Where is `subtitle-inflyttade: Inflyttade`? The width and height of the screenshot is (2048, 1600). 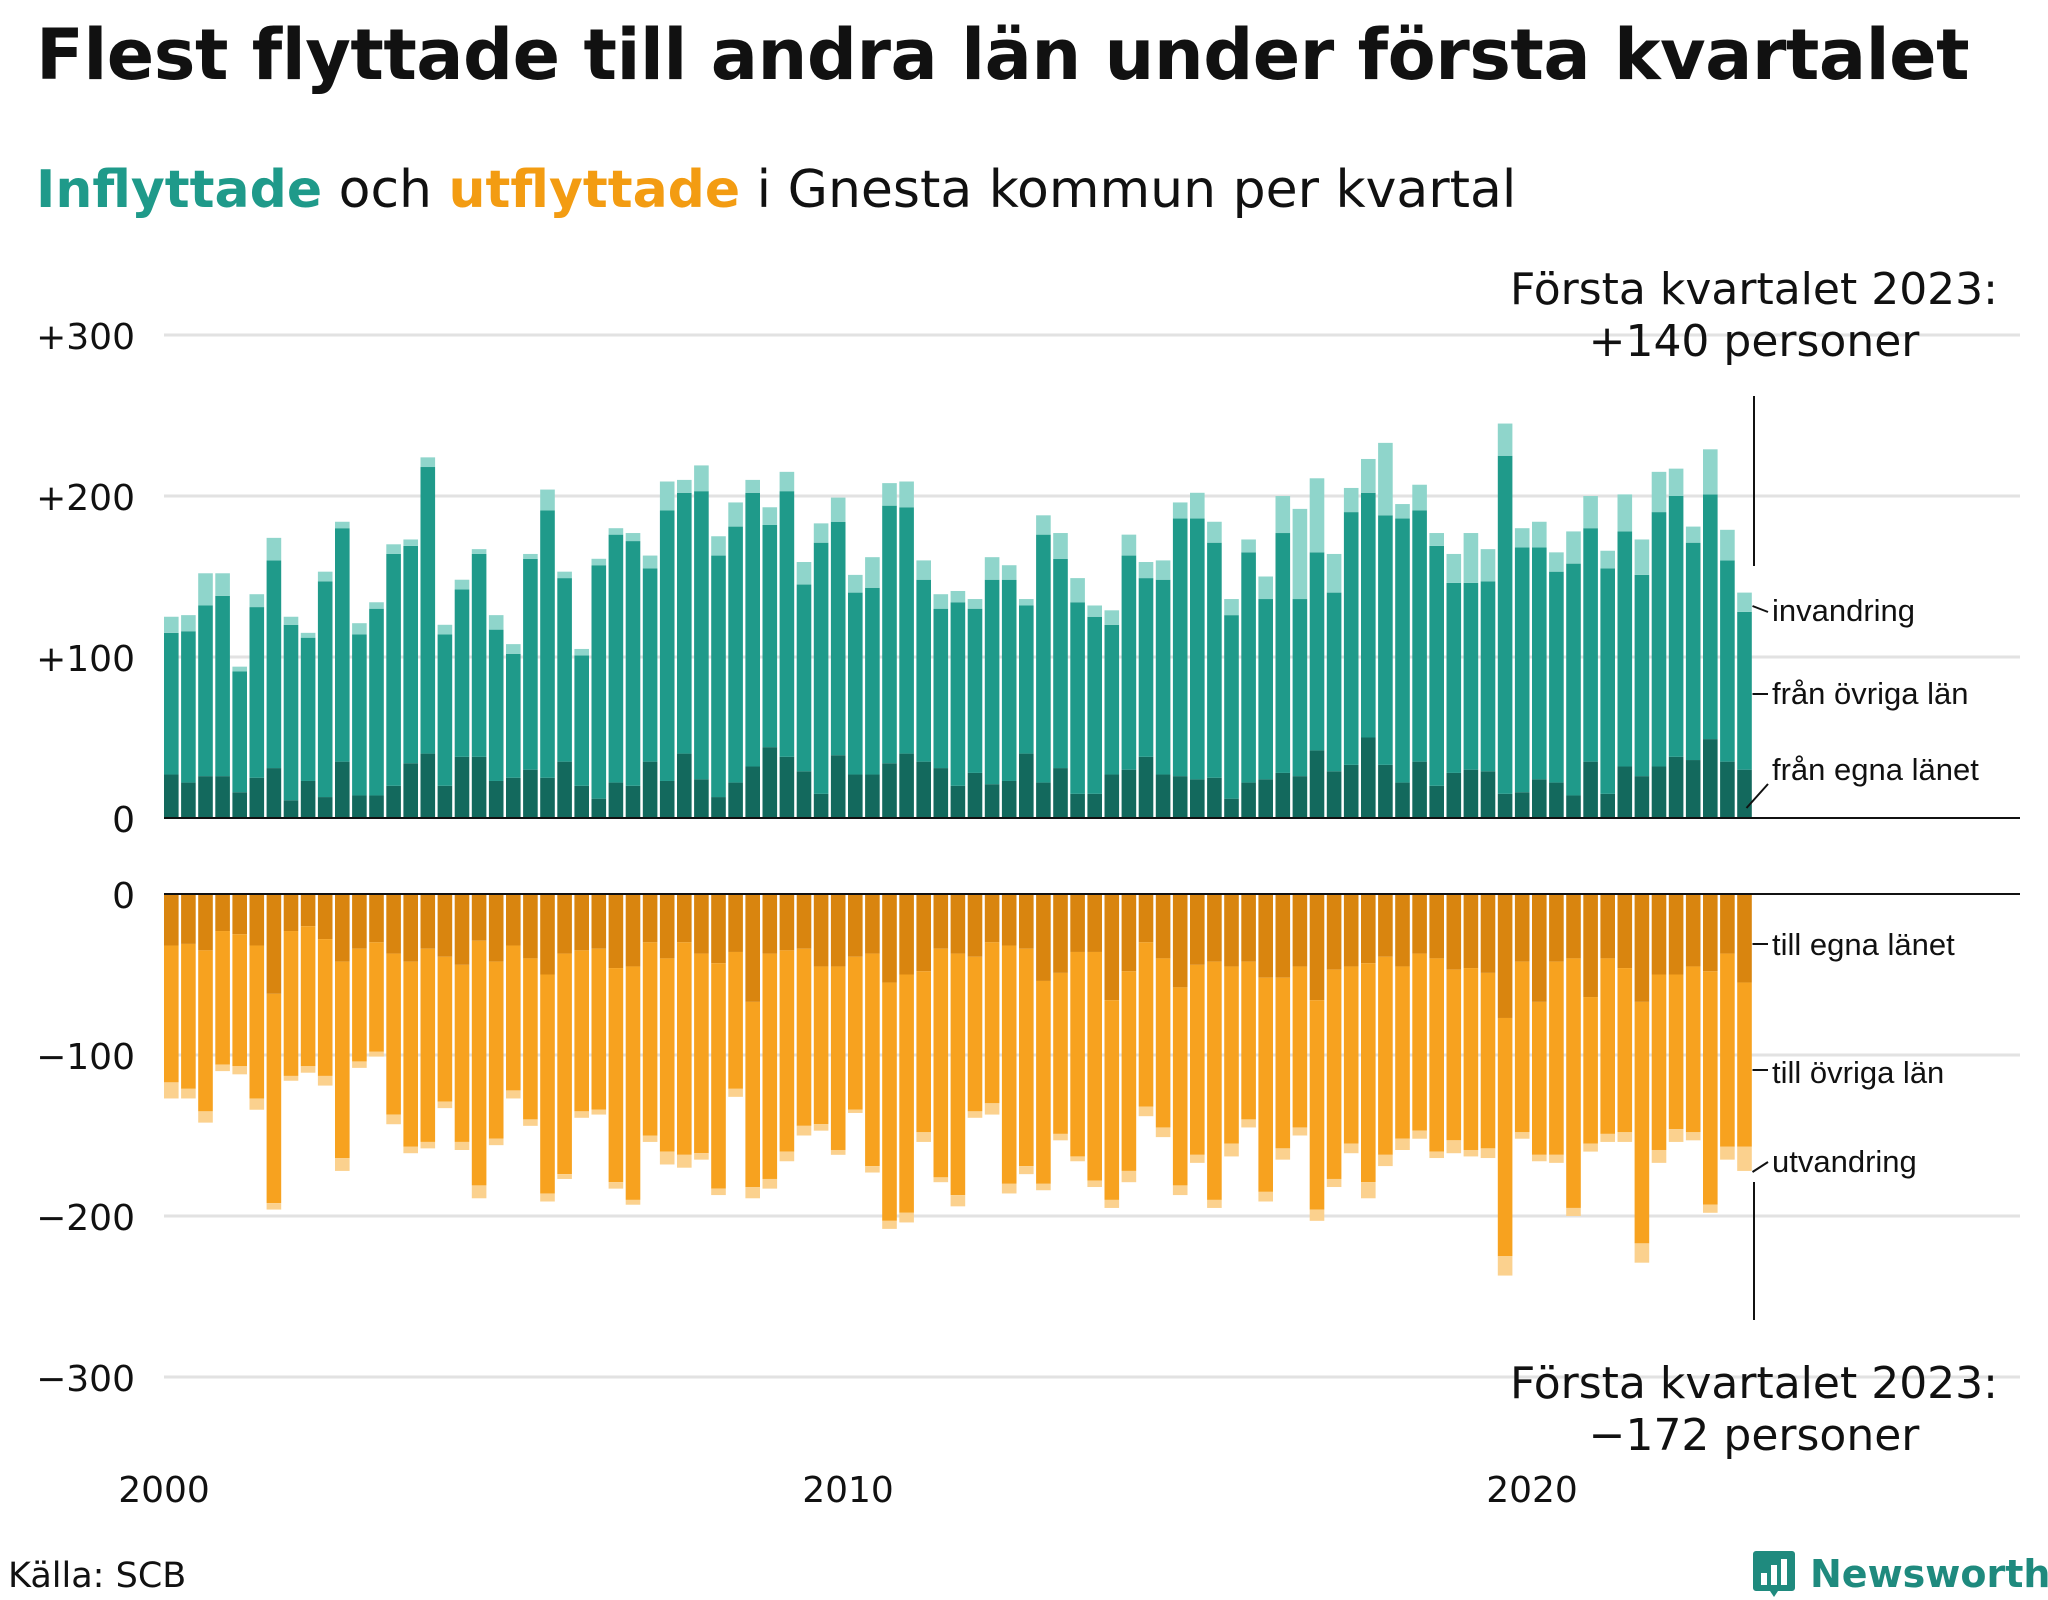
subtitle-inflyttade: Inflyttade is located at coordinates (179, 190).